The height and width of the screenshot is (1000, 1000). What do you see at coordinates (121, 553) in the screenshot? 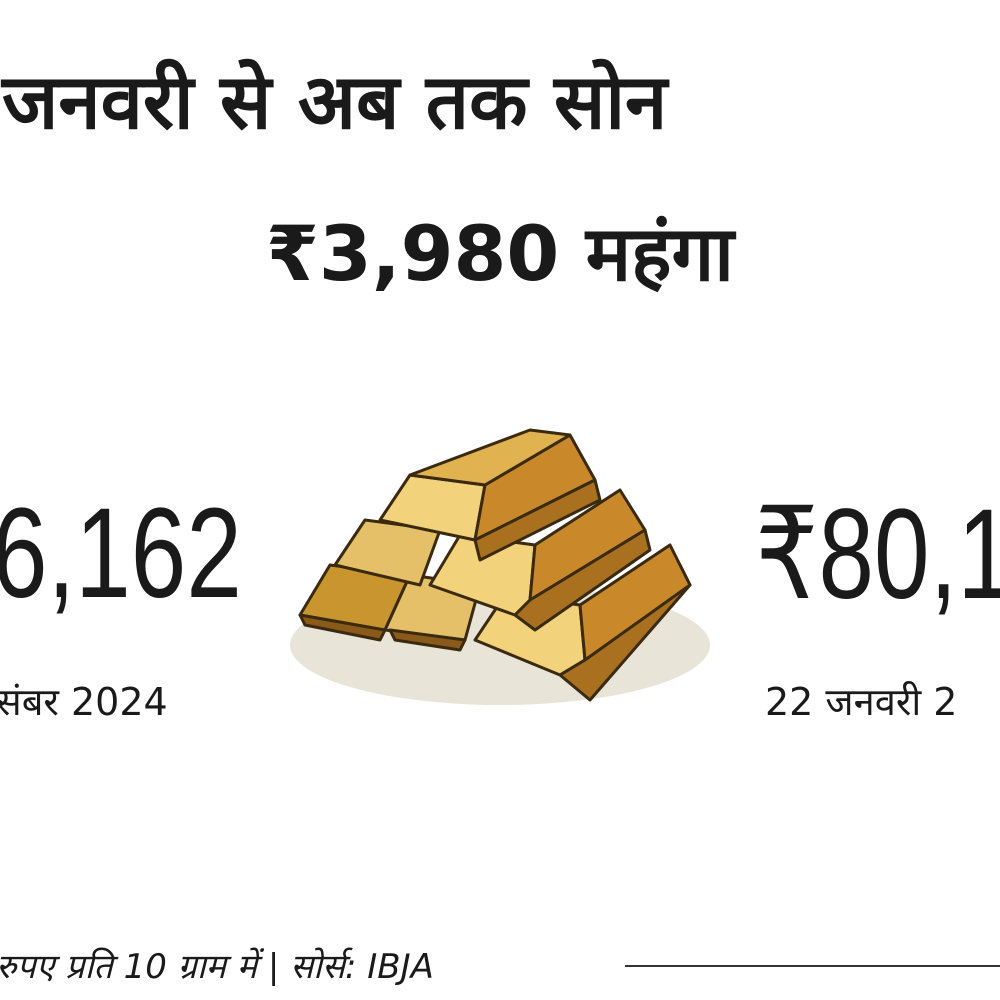
I see `price: 6,162` at bounding box center [121, 553].